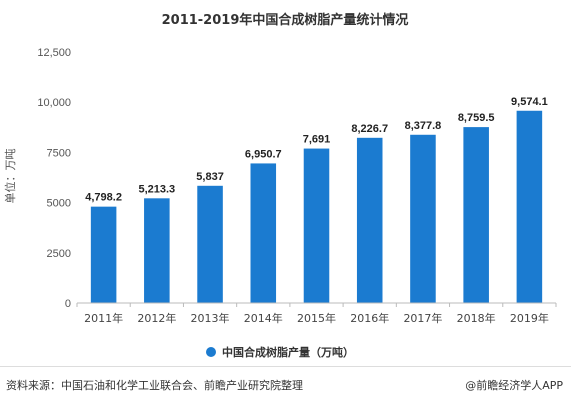 This screenshot has height=404, width=571. I want to click on x-tick-label: 2014年, so click(263, 318).